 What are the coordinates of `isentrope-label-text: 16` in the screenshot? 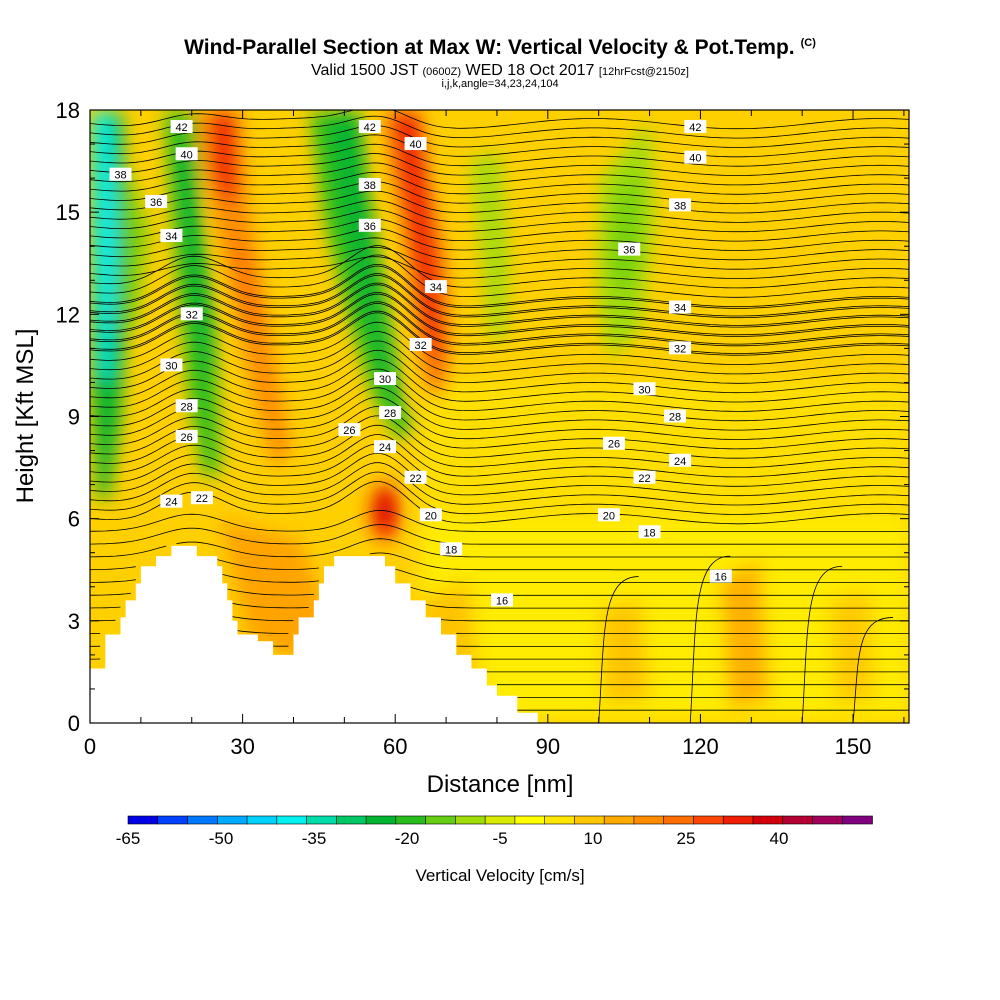 It's located at (502, 601).